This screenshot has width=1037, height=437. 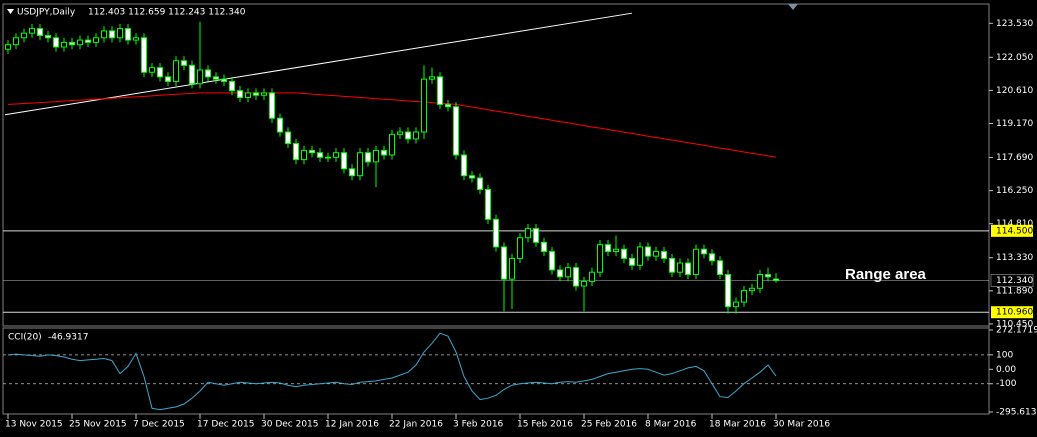 What do you see at coordinates (352, 425) in the screenshot?
I see `x-tick-label: 12 Jan 2016` at bounding box center [352, 425].